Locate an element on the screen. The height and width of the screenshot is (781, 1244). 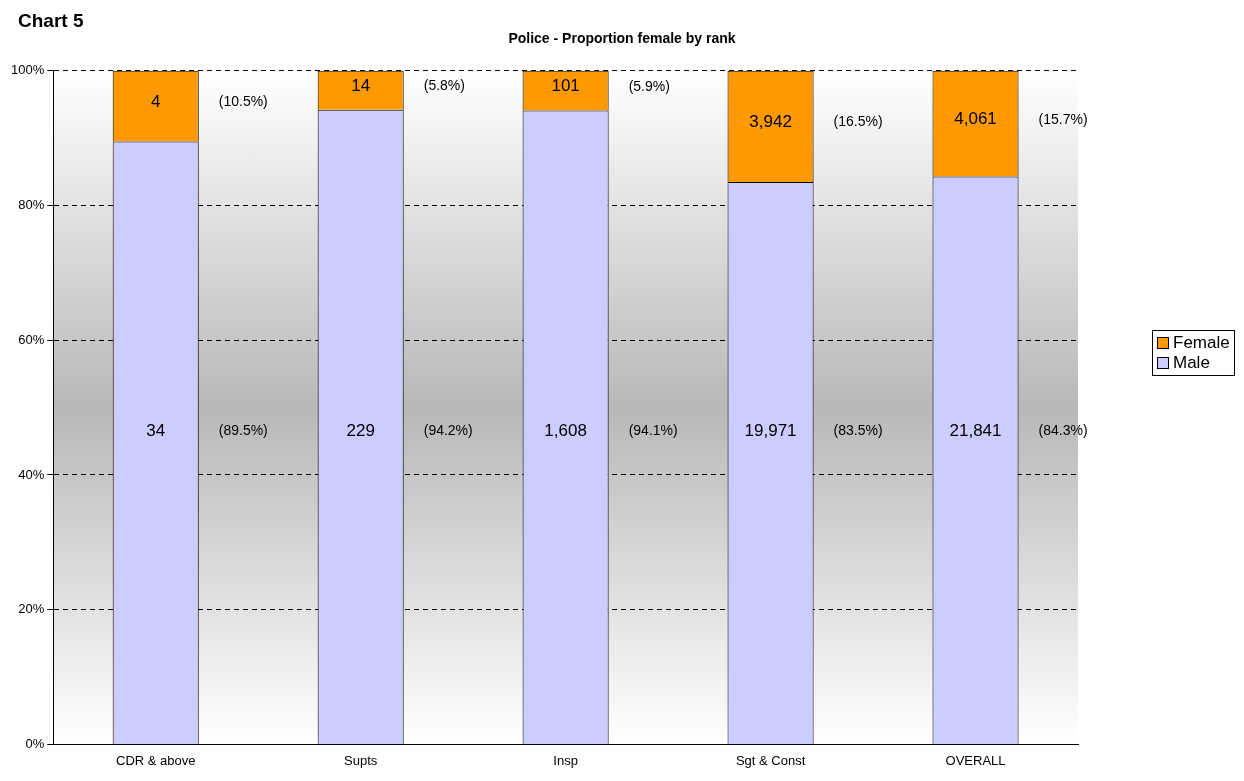
text: 4,061 (15.7%) is located at coordinates (1021, 119).